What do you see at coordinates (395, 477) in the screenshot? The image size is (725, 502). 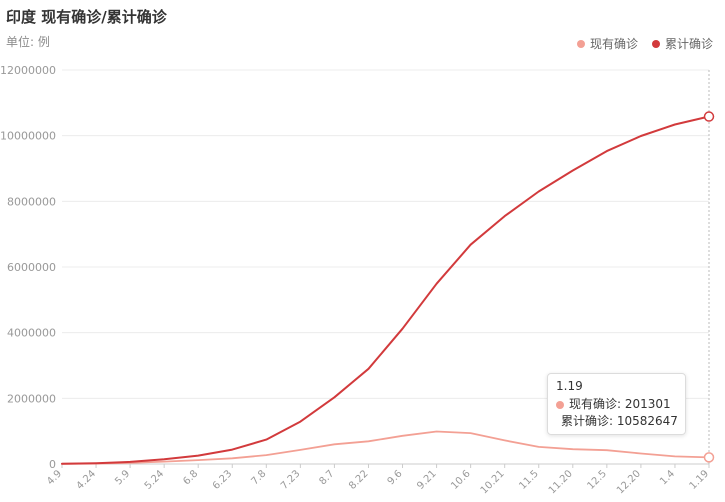 I see `x-tick-label-10: 9.6` at bounding box center [395, 477].